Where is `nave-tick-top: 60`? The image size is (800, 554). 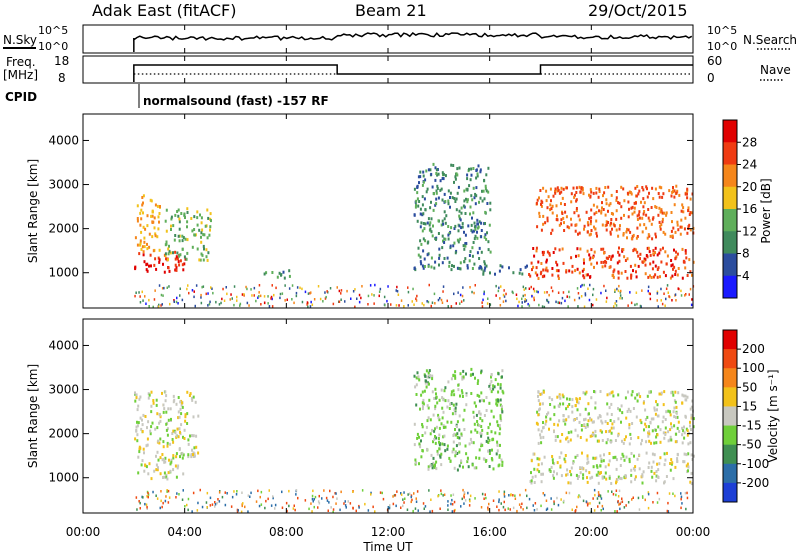
nave-tick-top: 60 is located at coordinates (714, 61).